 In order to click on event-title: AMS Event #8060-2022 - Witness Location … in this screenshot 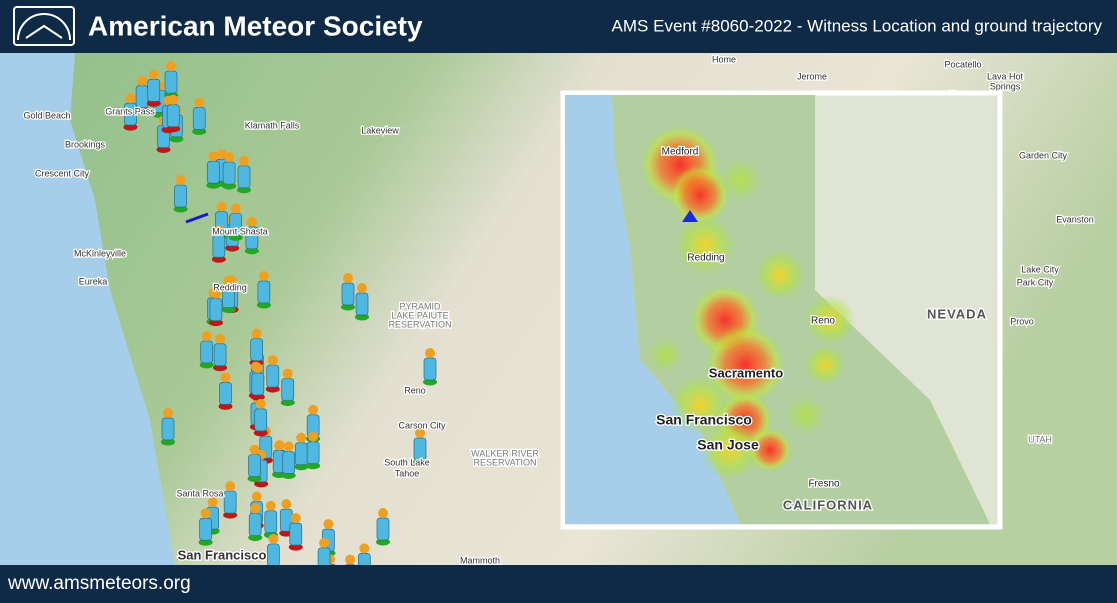, I will do `click(857, 25)`.